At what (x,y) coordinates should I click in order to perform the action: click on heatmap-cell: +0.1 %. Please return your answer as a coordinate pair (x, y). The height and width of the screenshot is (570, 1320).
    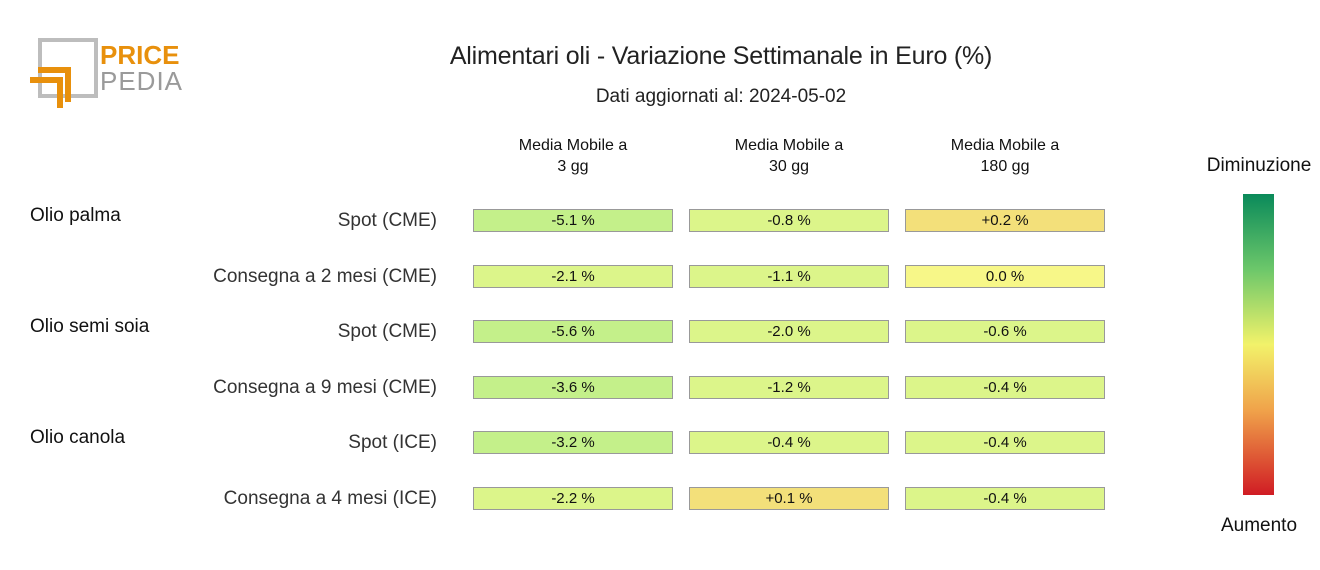
    Looking at the image, I should click on (789, 498).